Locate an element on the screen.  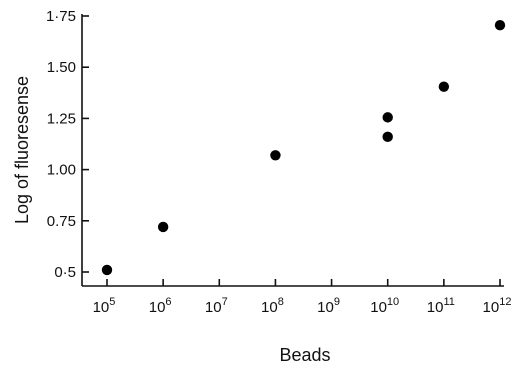
x-tick-label: 10⁸ is located at coordinates (272, 306).